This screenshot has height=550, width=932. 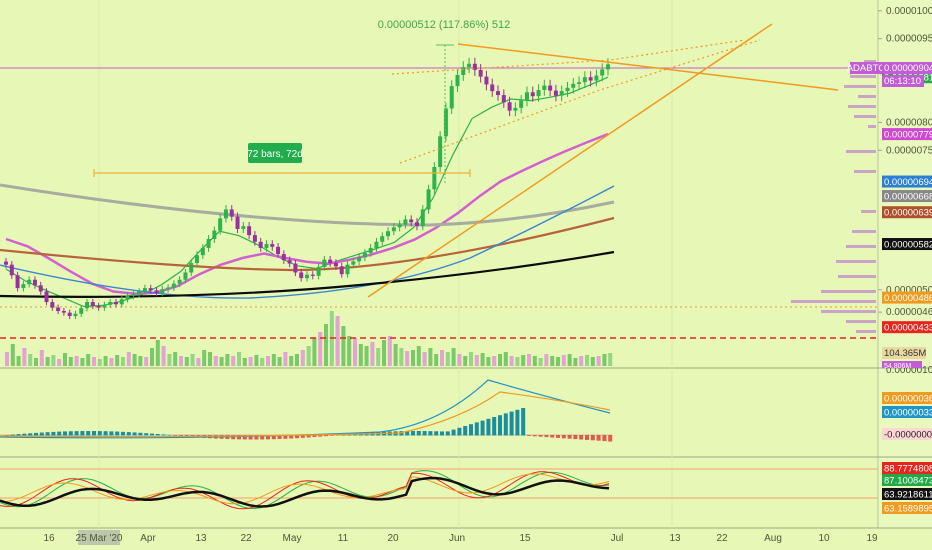 What do you see at coordinates (908, 328) in the screenshot?
I see `price-tag: 0.00000433` at bounding box center [908, 328].